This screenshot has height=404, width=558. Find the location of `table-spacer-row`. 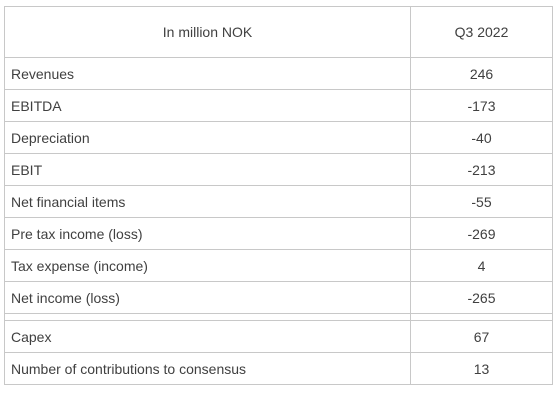

table-spacer-row is located at coordinates (278, 317).